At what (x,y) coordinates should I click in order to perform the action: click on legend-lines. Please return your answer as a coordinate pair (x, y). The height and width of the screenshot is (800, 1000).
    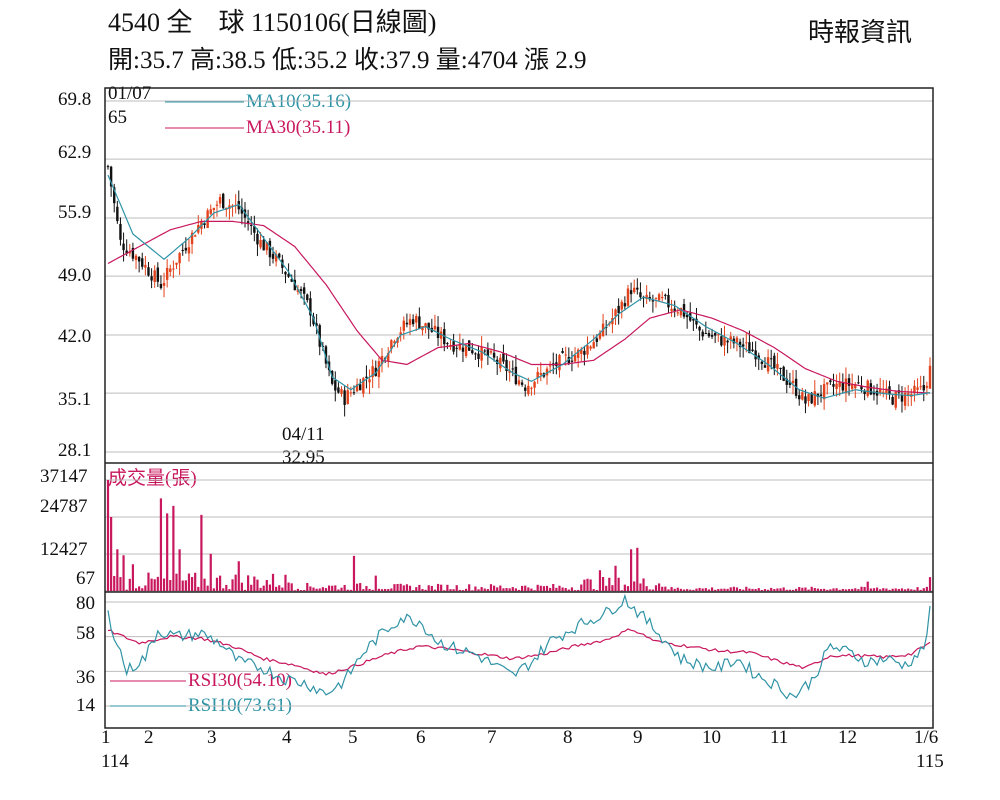
    Looking at the image, I should click on (177, 404).